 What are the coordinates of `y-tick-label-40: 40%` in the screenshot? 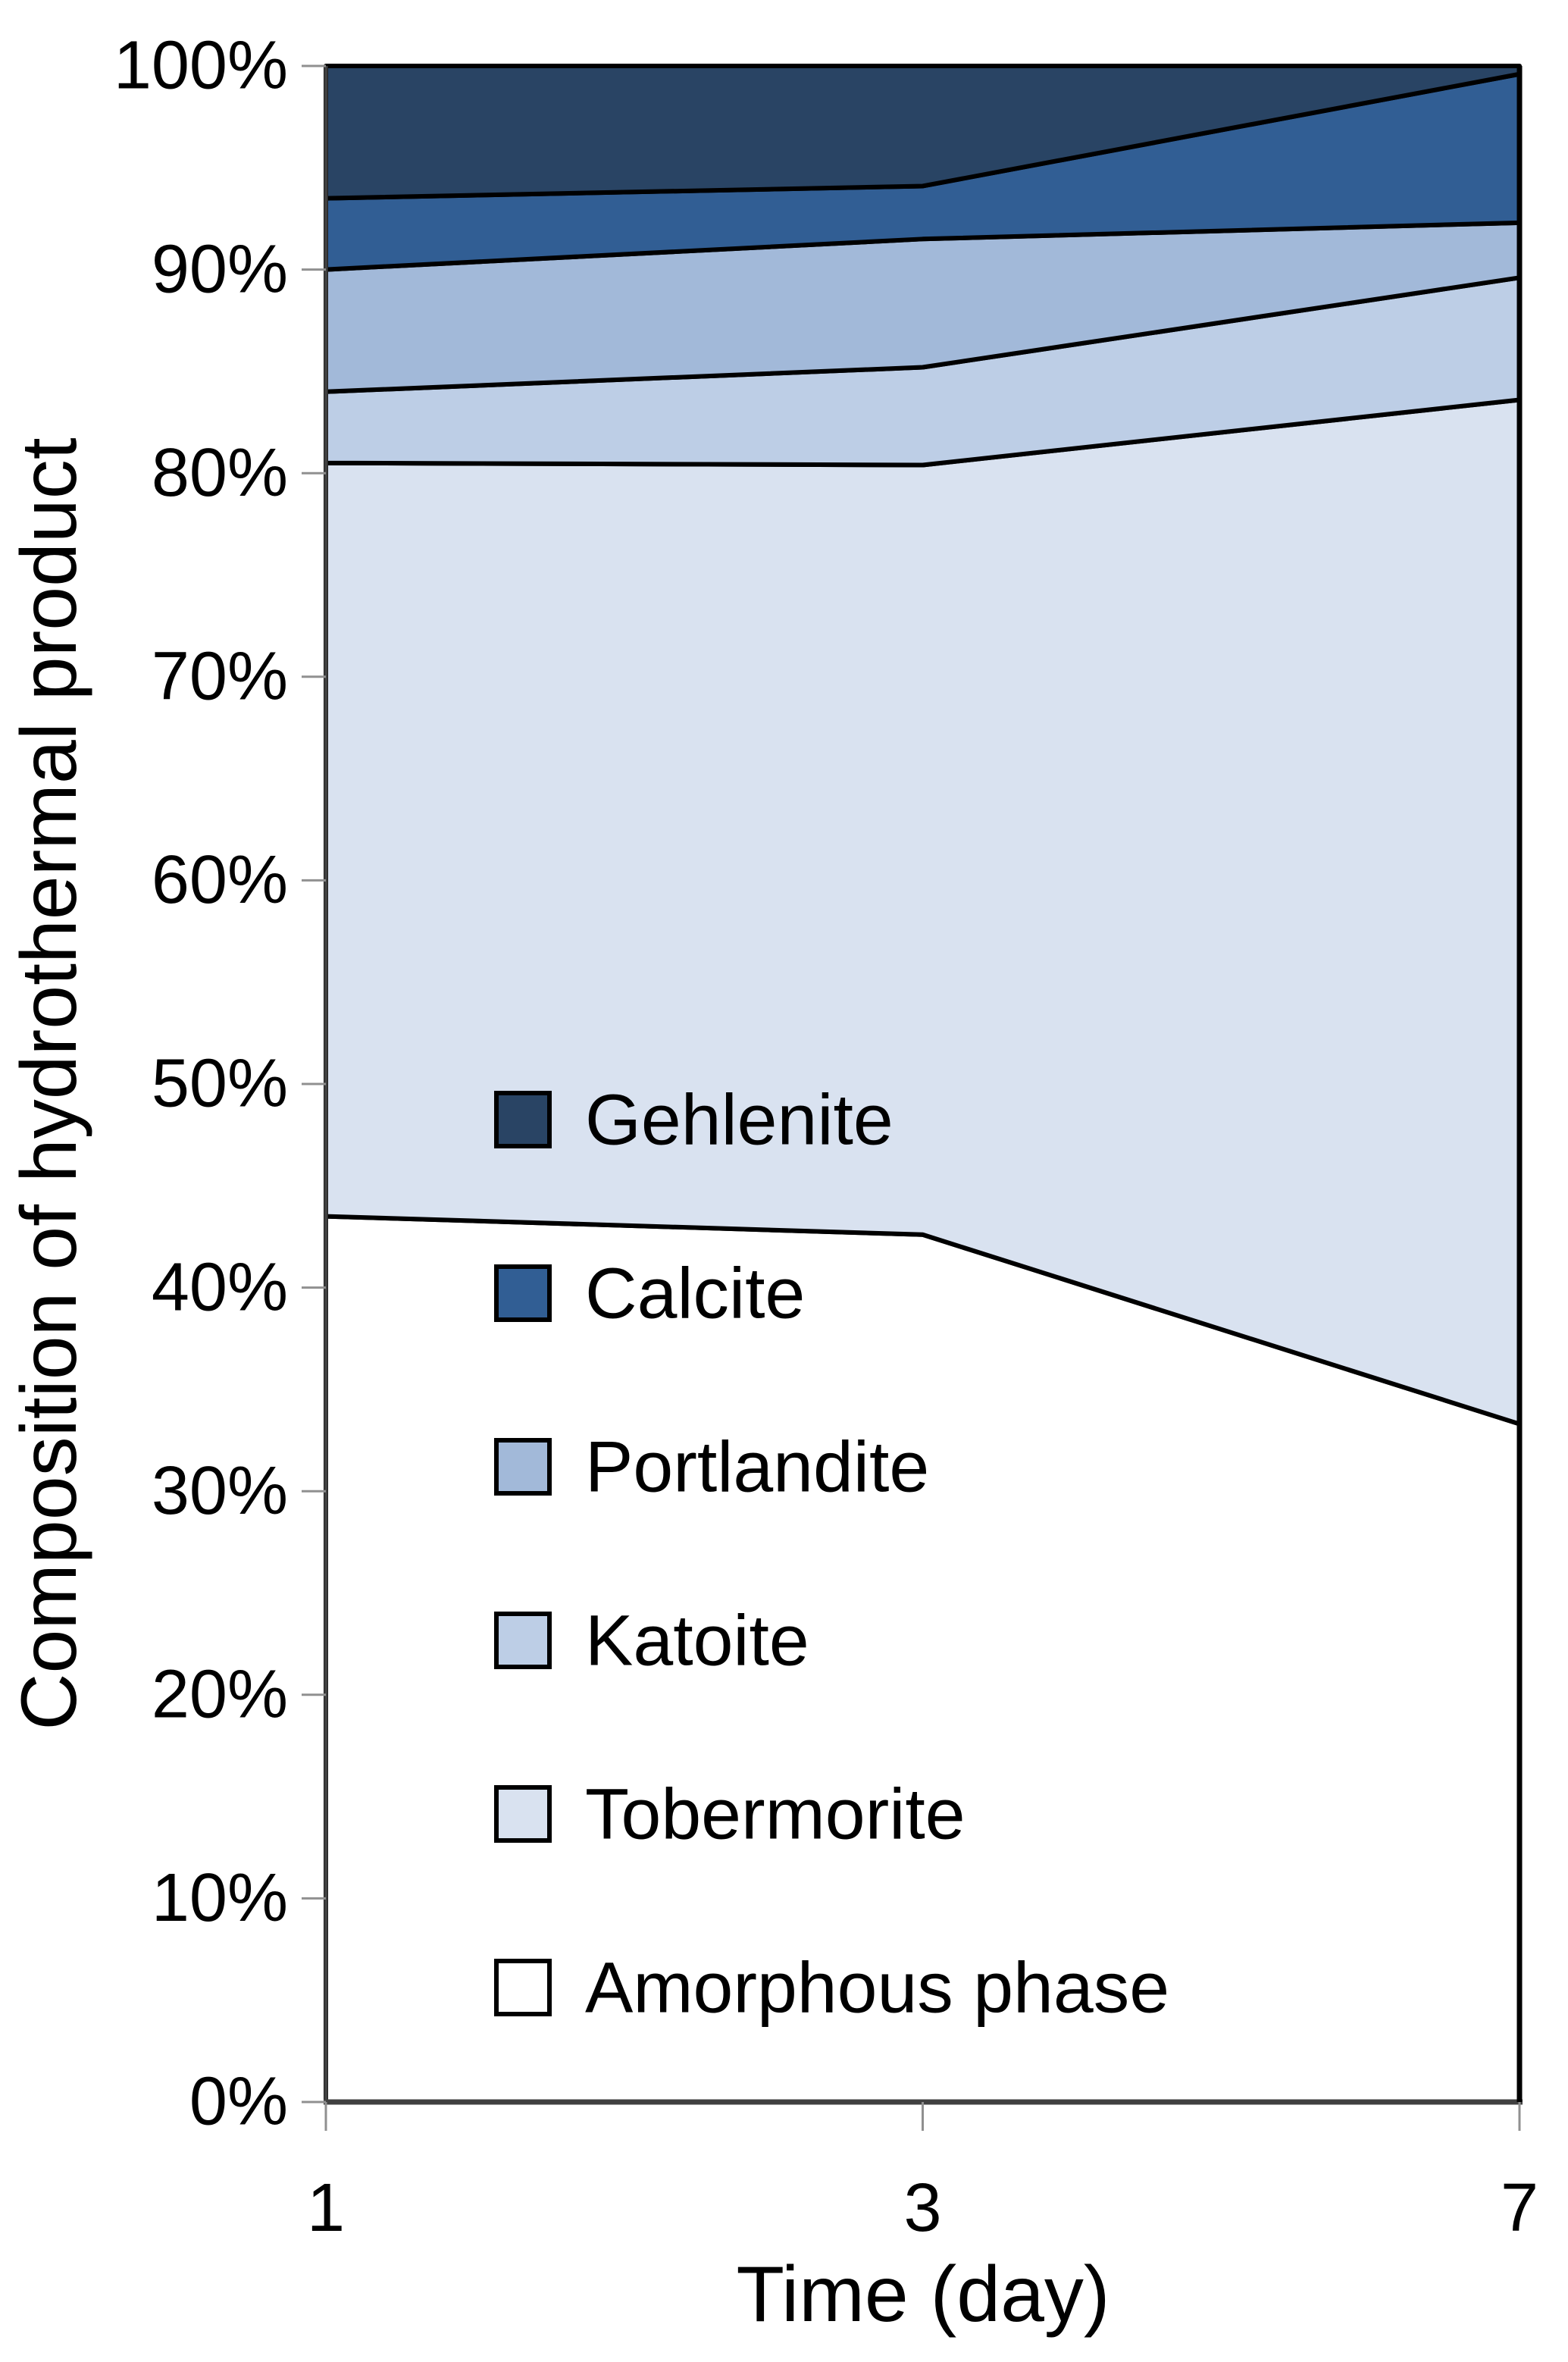 It's located at (220, 1287).